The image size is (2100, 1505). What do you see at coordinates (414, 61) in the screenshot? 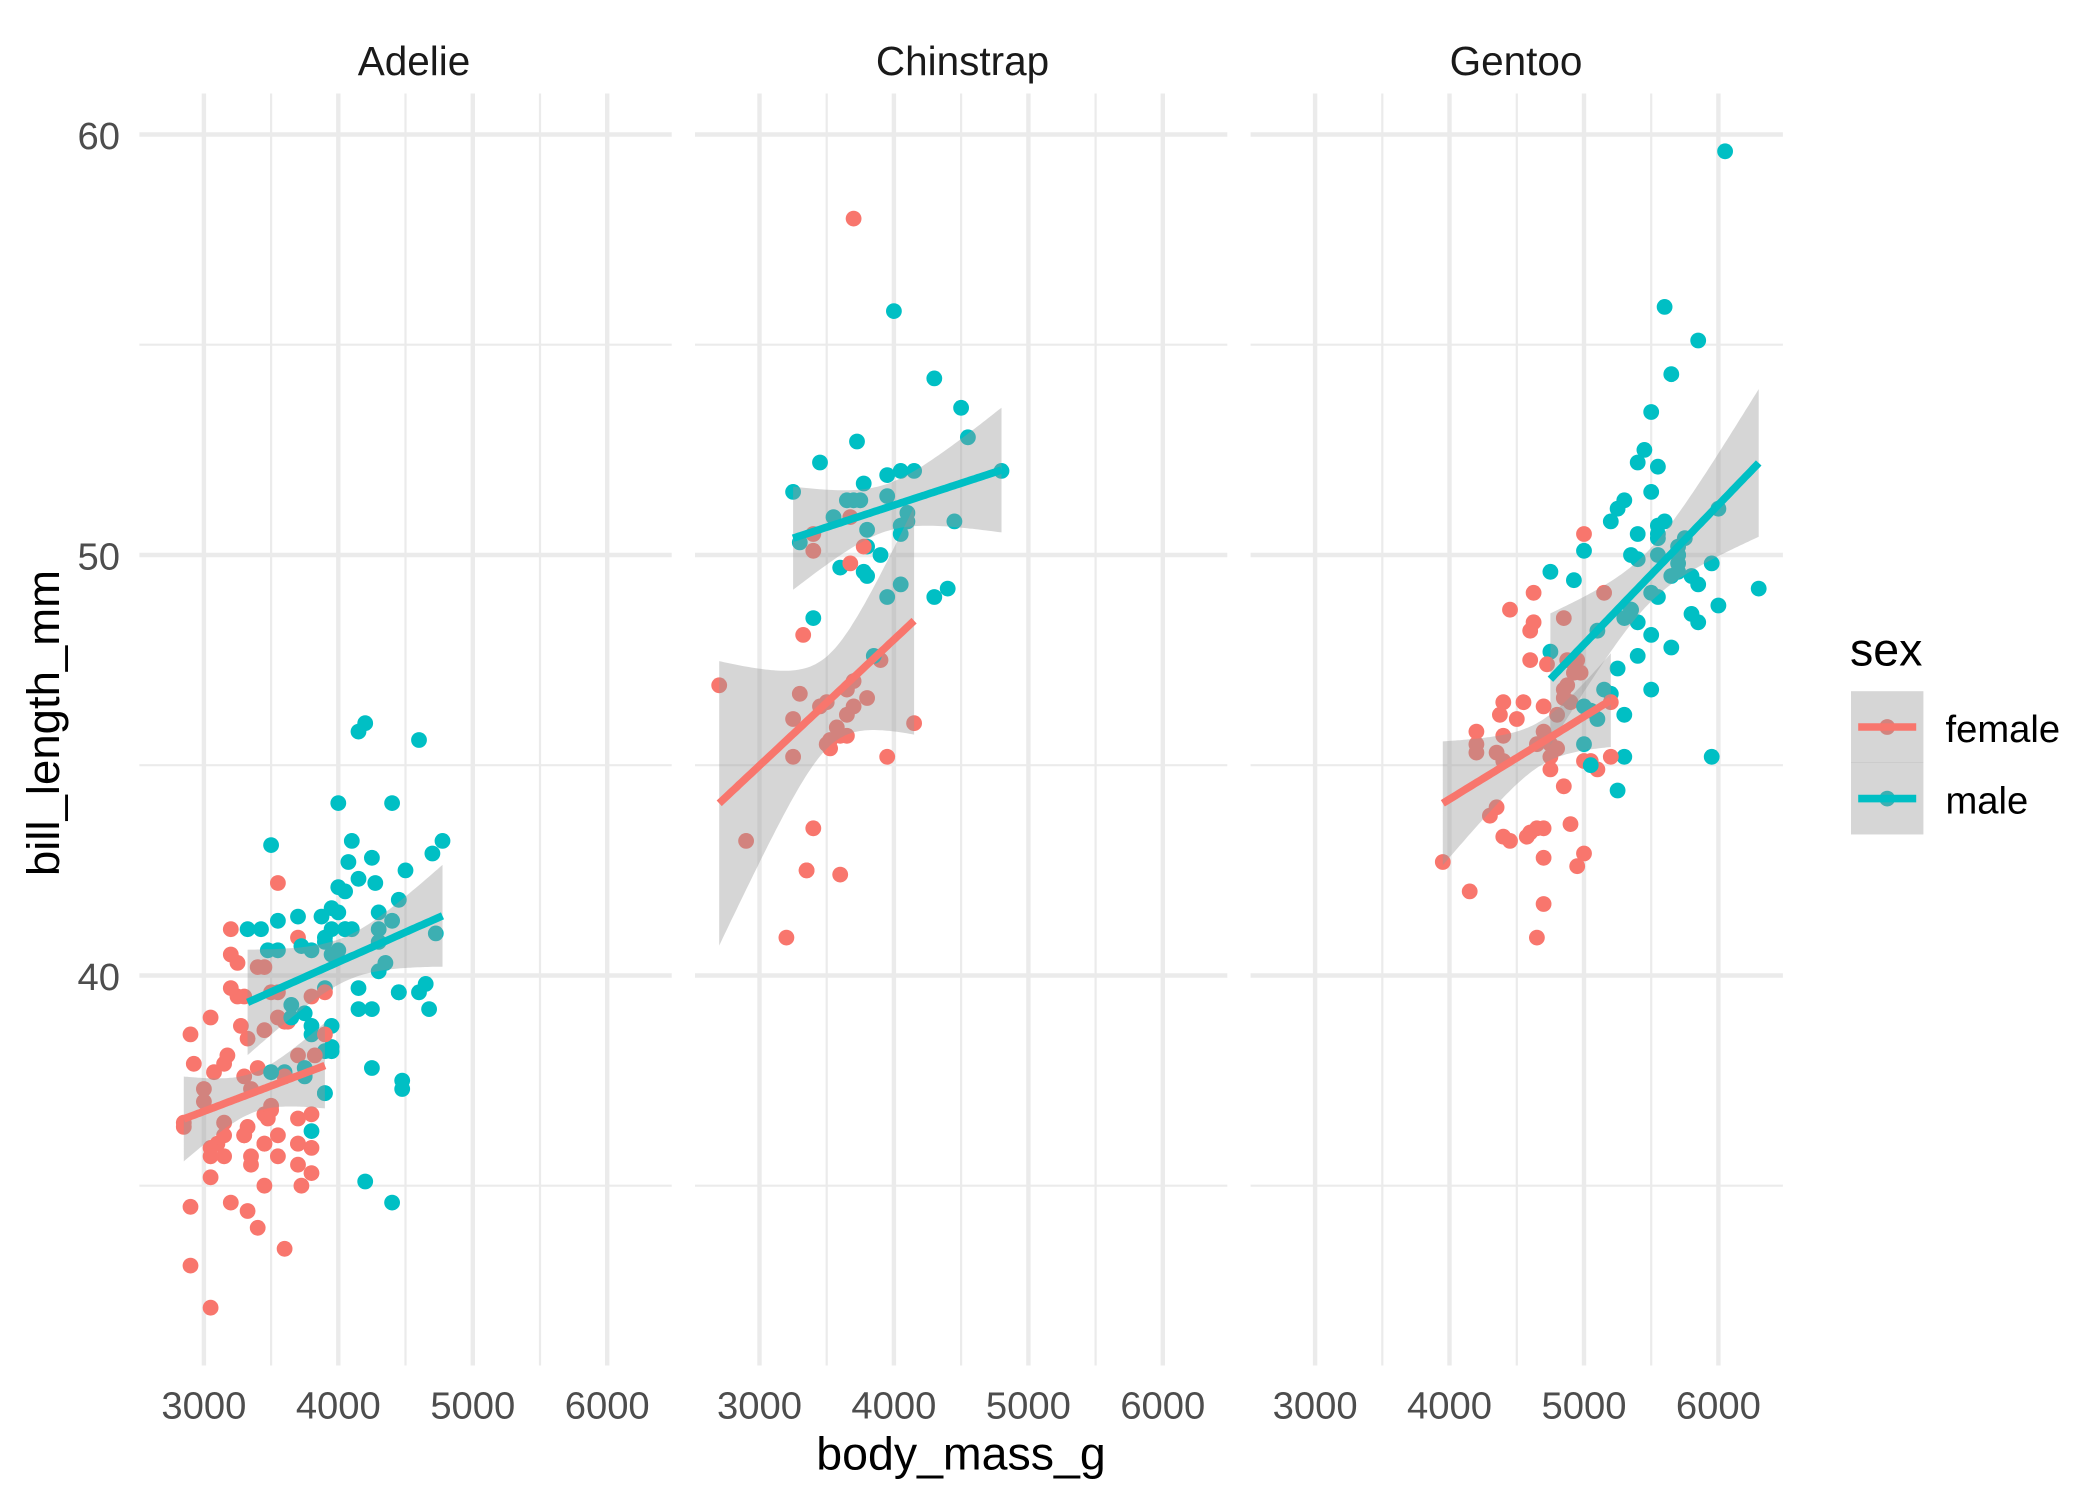
I see `svg-text: Adelie` at bounding box center [414, 61].